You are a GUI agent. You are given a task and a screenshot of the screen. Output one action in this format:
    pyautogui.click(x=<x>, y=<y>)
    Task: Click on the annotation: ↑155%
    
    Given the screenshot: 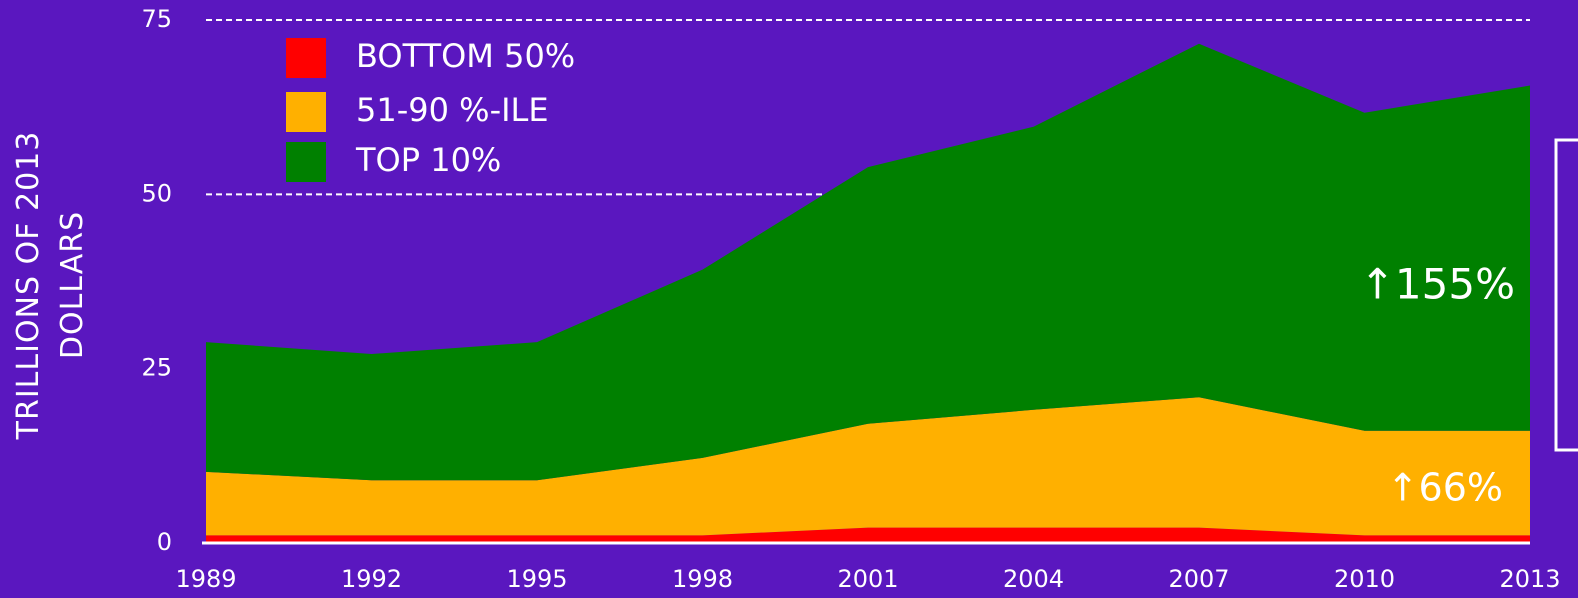 What is the action you would take?
    pyautogui.click(x=1437, y=284)
    